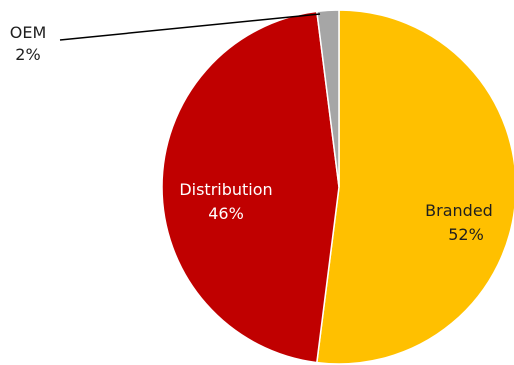 The image size is (514, 365). I want to click on slice-label-branded: Branded, so click(459, 210).